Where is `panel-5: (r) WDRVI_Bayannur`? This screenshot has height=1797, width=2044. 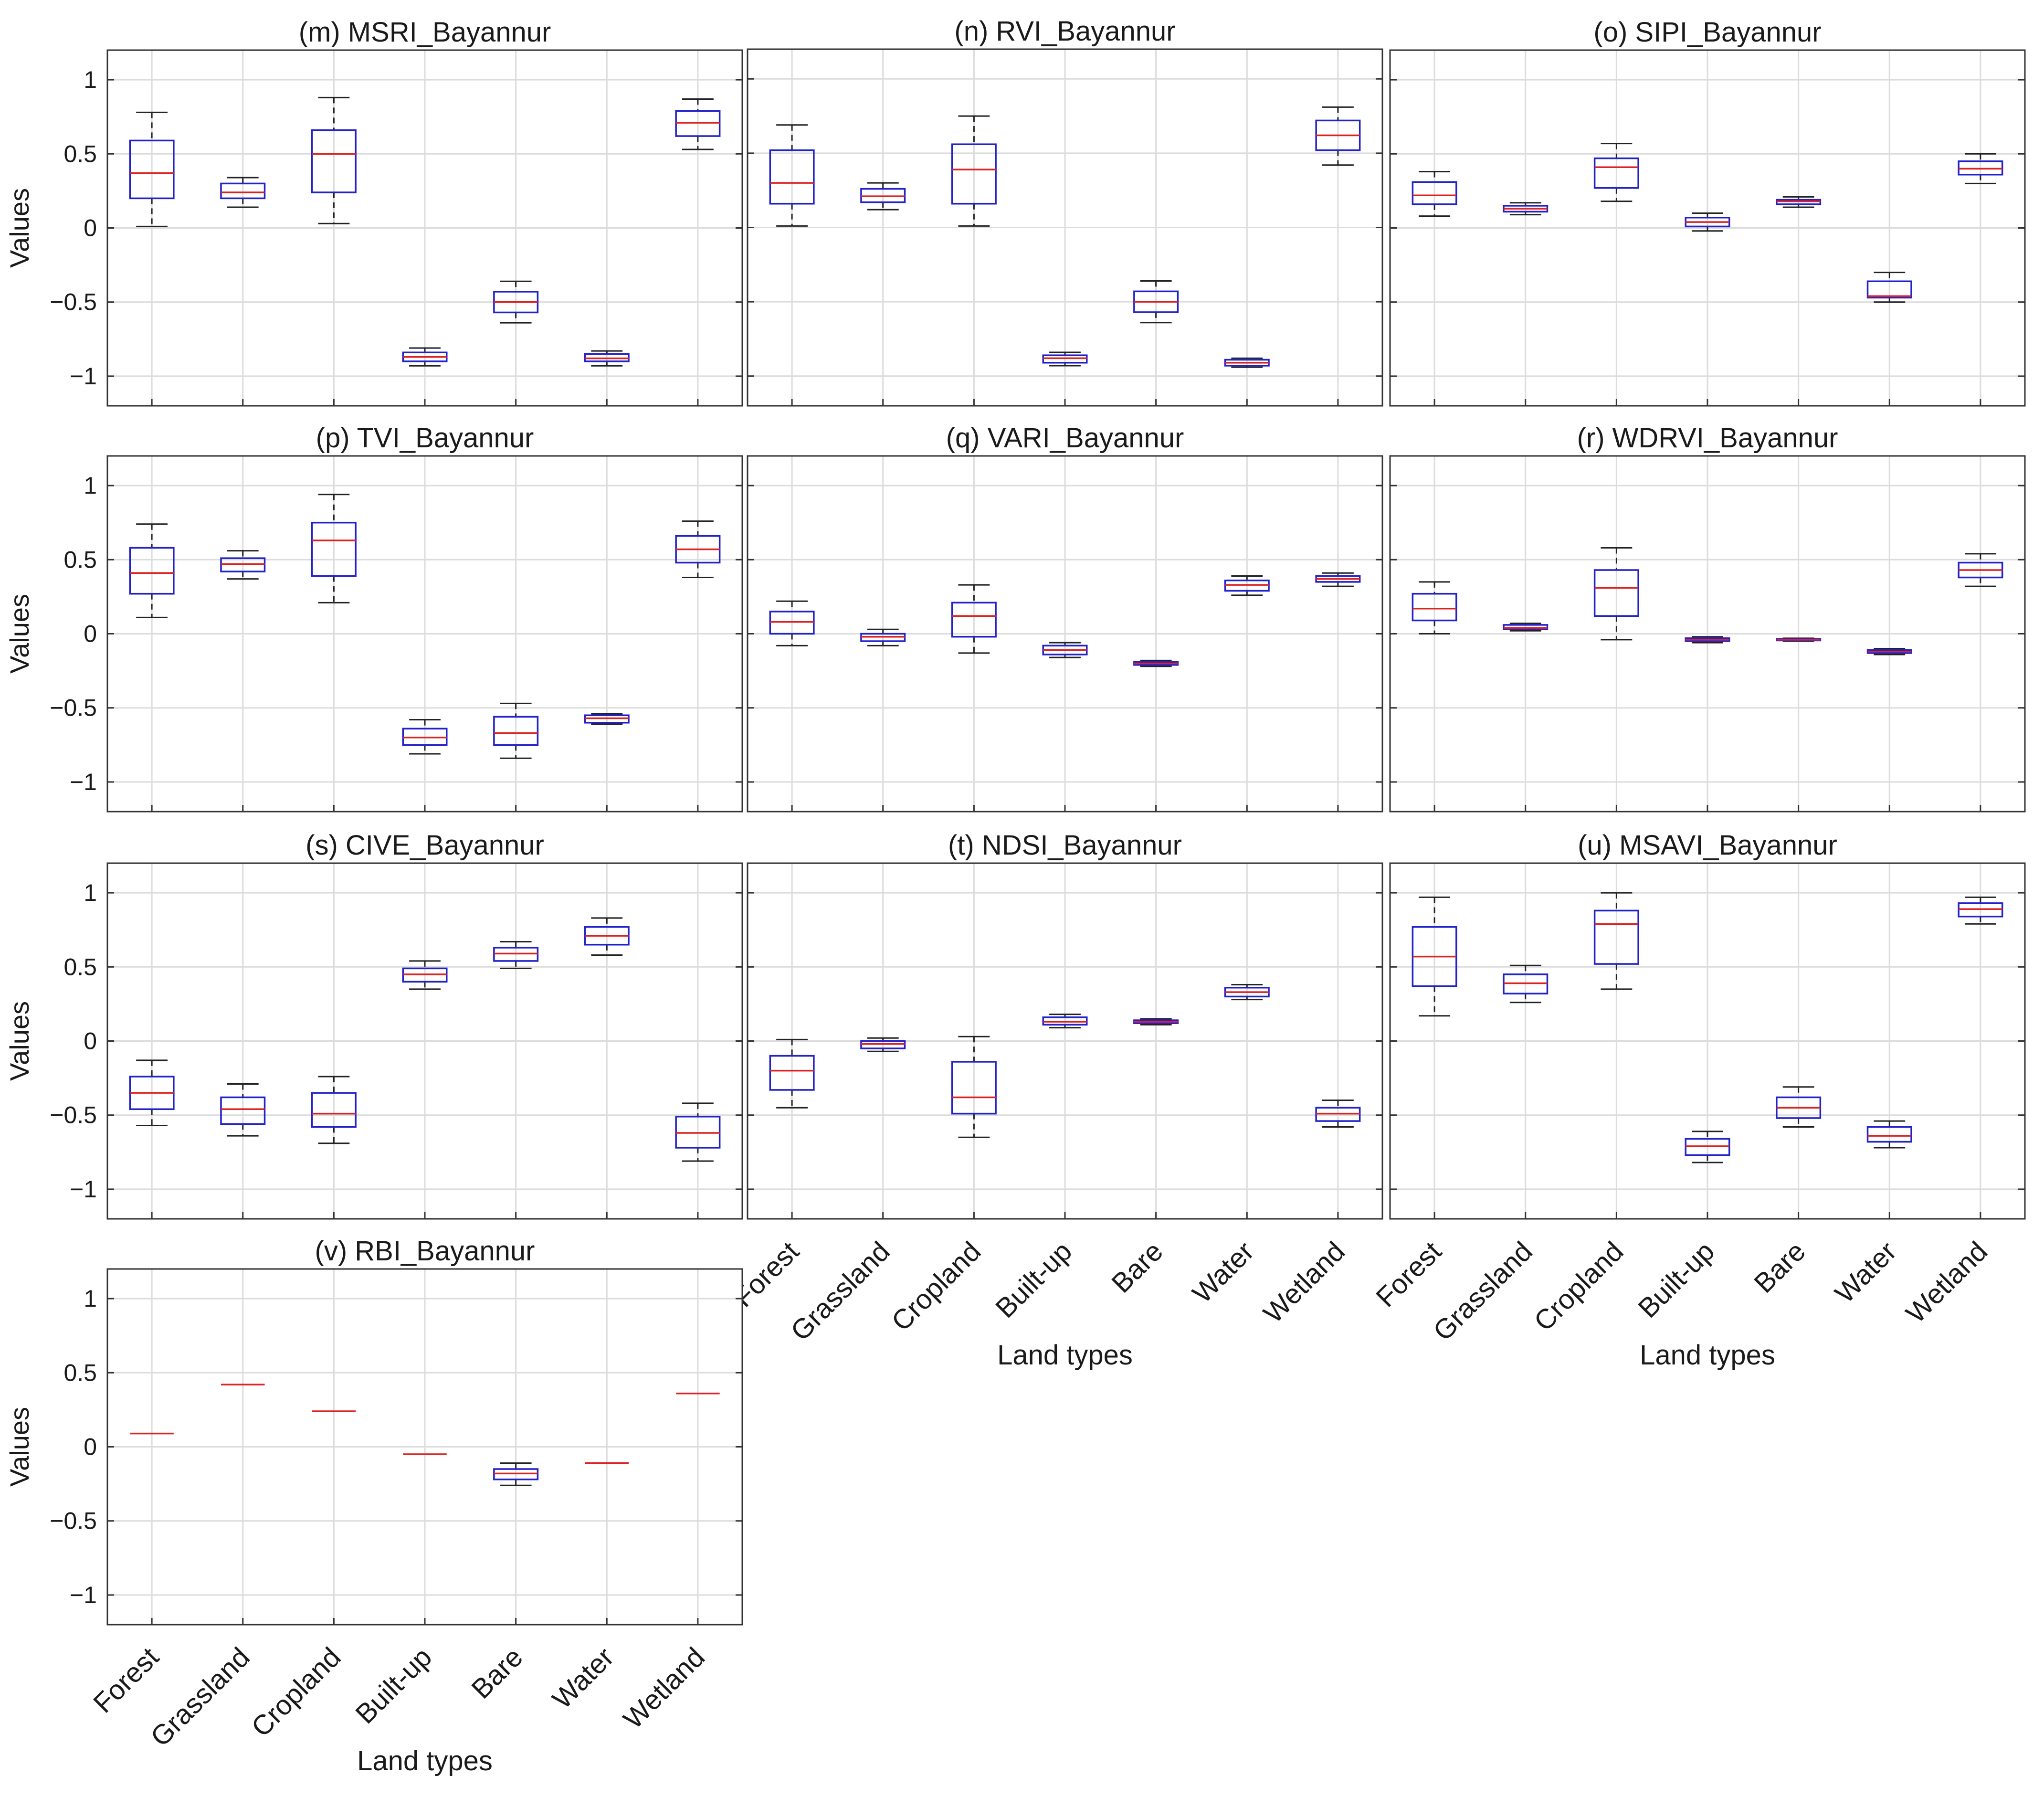 panel-5: (r) WDRVI_Bayannur is located at coordinates (1707, 618).